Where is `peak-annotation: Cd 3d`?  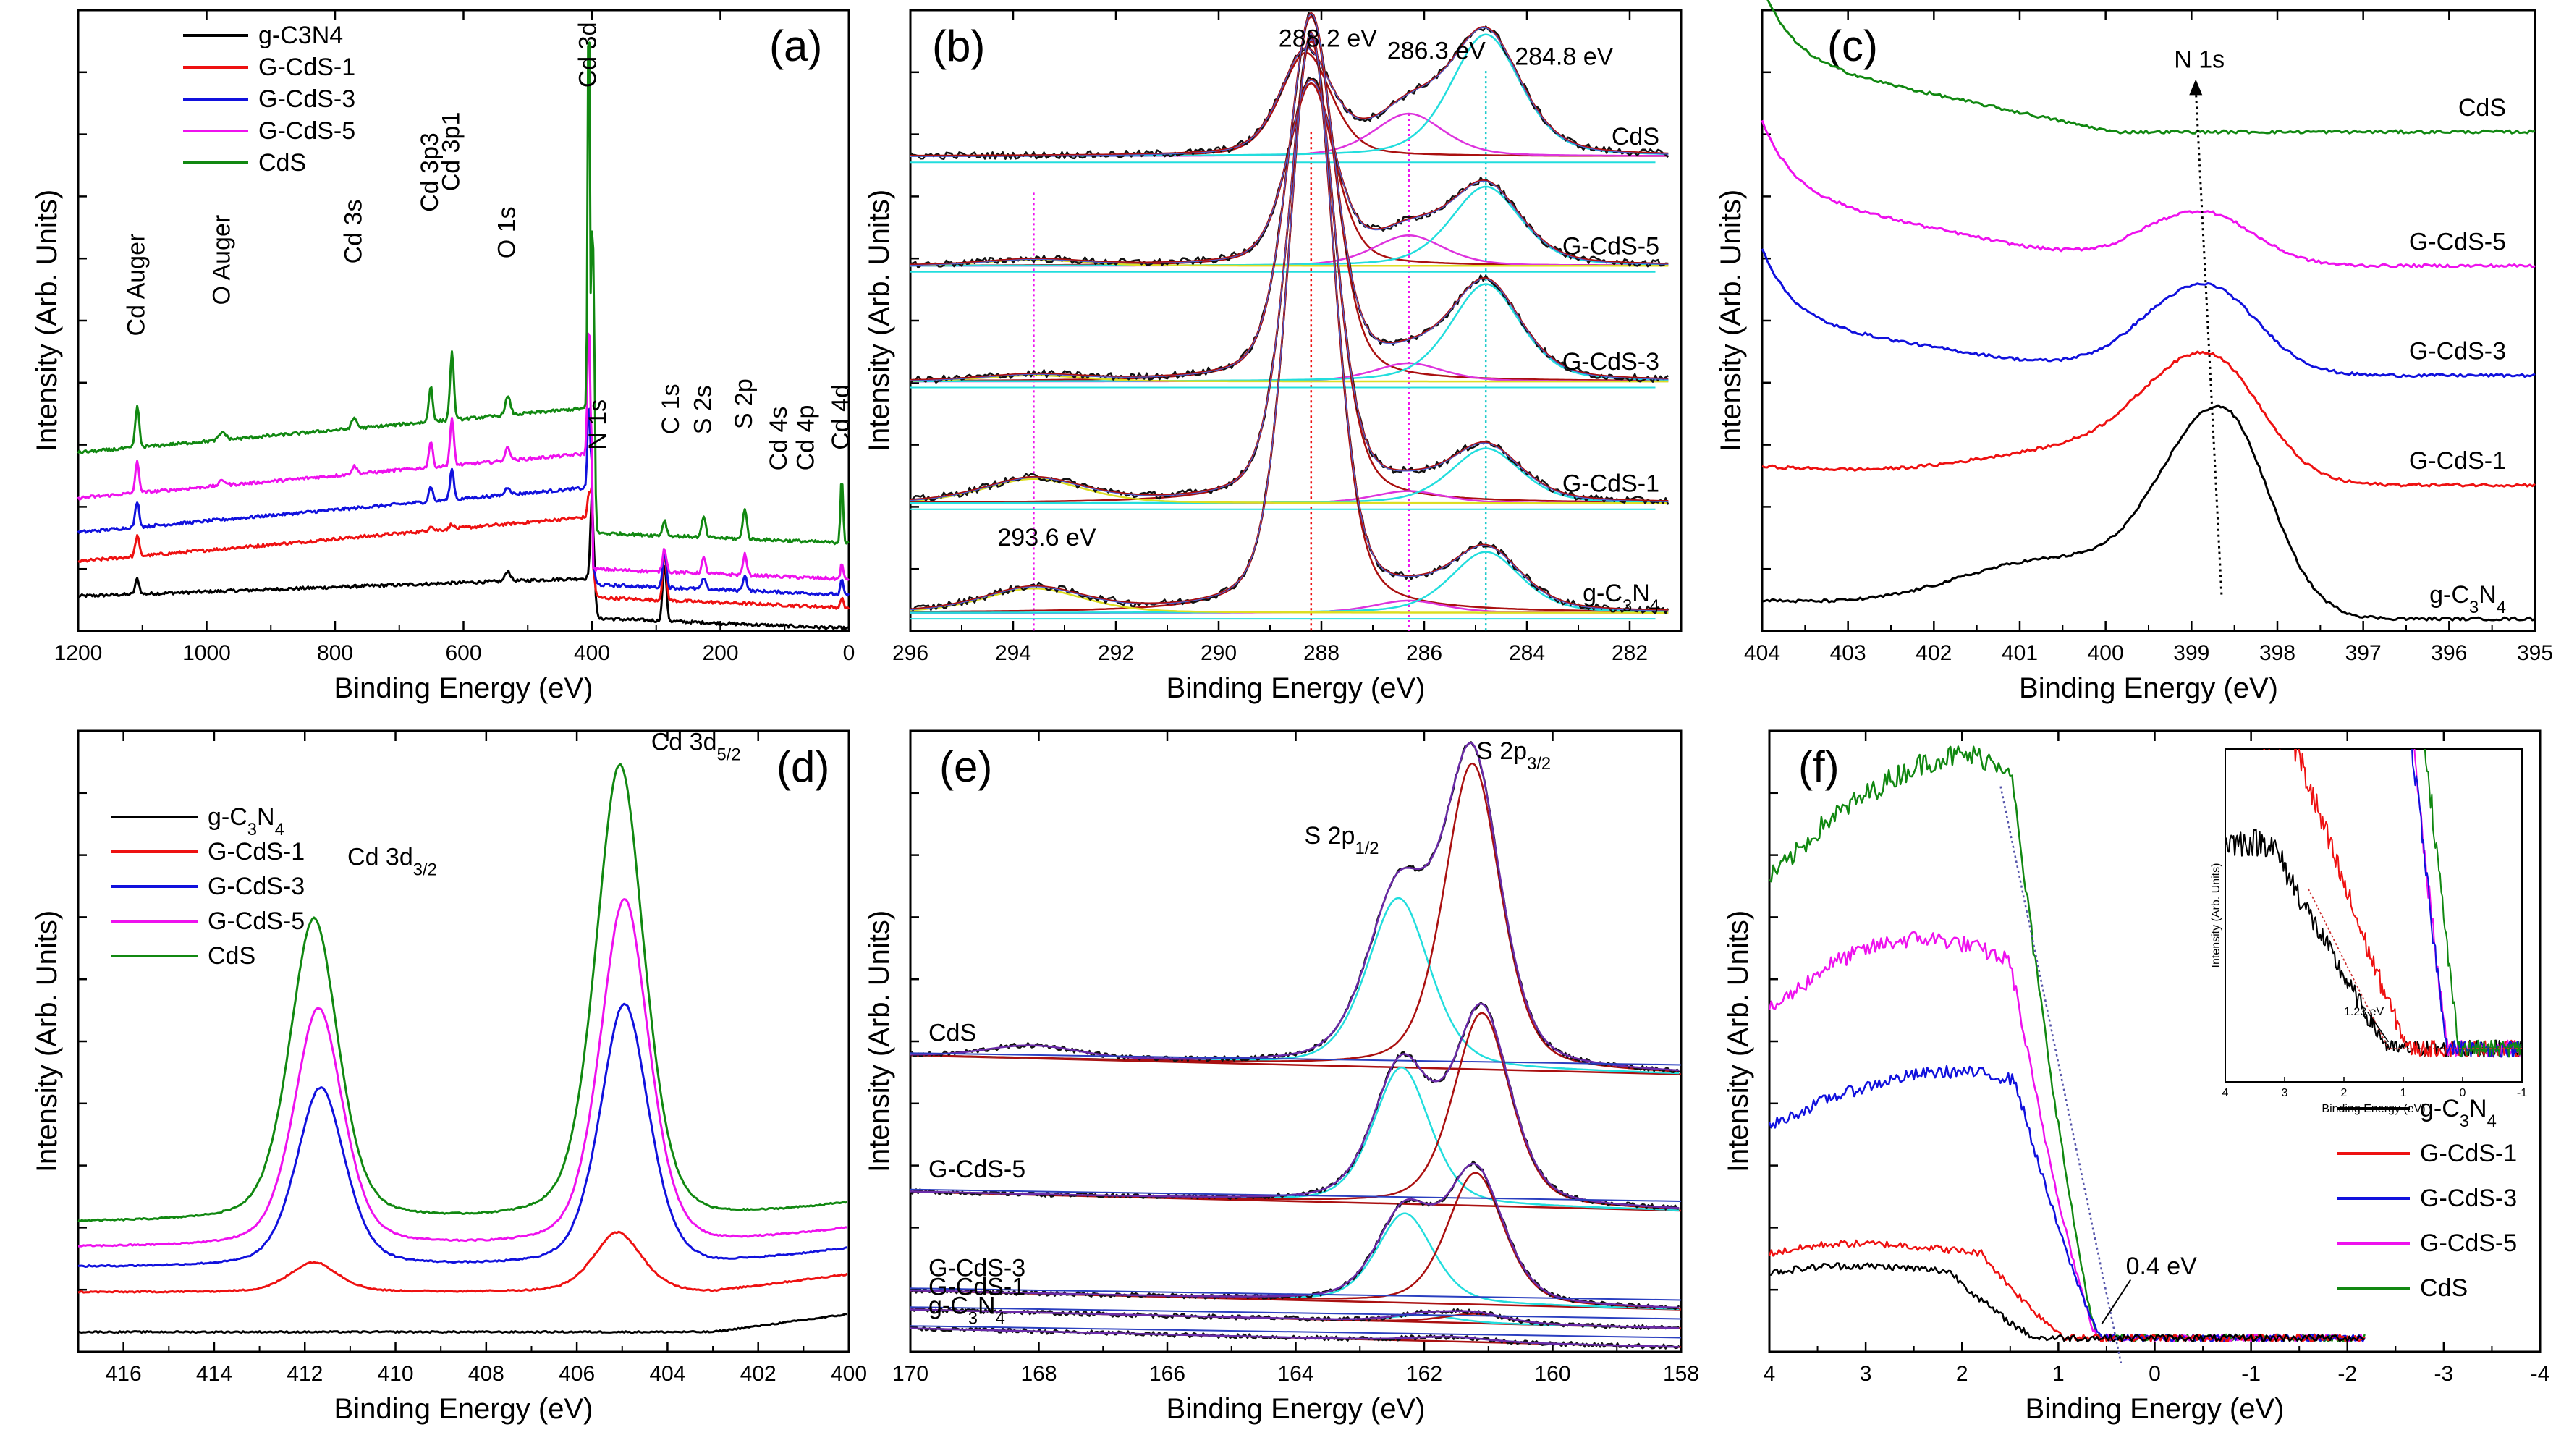 peak-annotation: Cd 3d is located at coordinates (588, 55).